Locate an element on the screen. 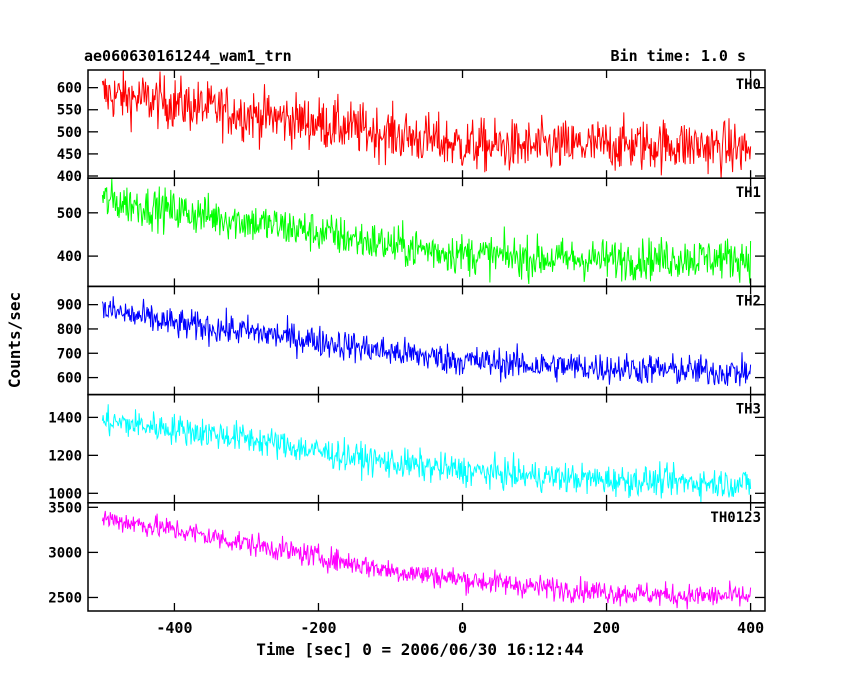 The width and height of the screenshot is (850, 680). panel-th2: 600 700 800 900 TH2 is located at coordinates (411, 340).